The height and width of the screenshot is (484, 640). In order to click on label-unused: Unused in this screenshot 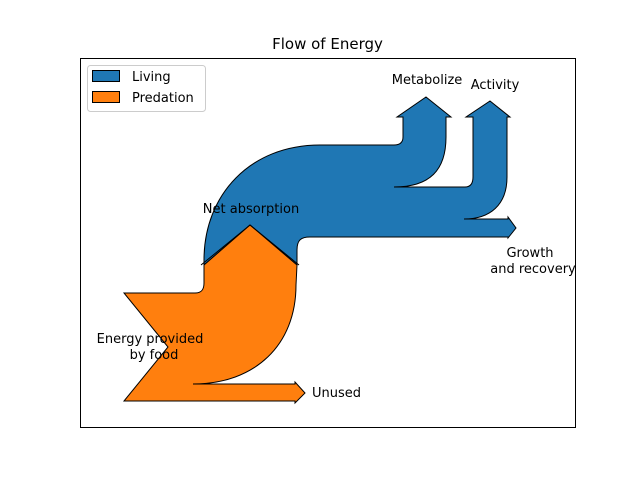, I will do `click(336, 393)`.